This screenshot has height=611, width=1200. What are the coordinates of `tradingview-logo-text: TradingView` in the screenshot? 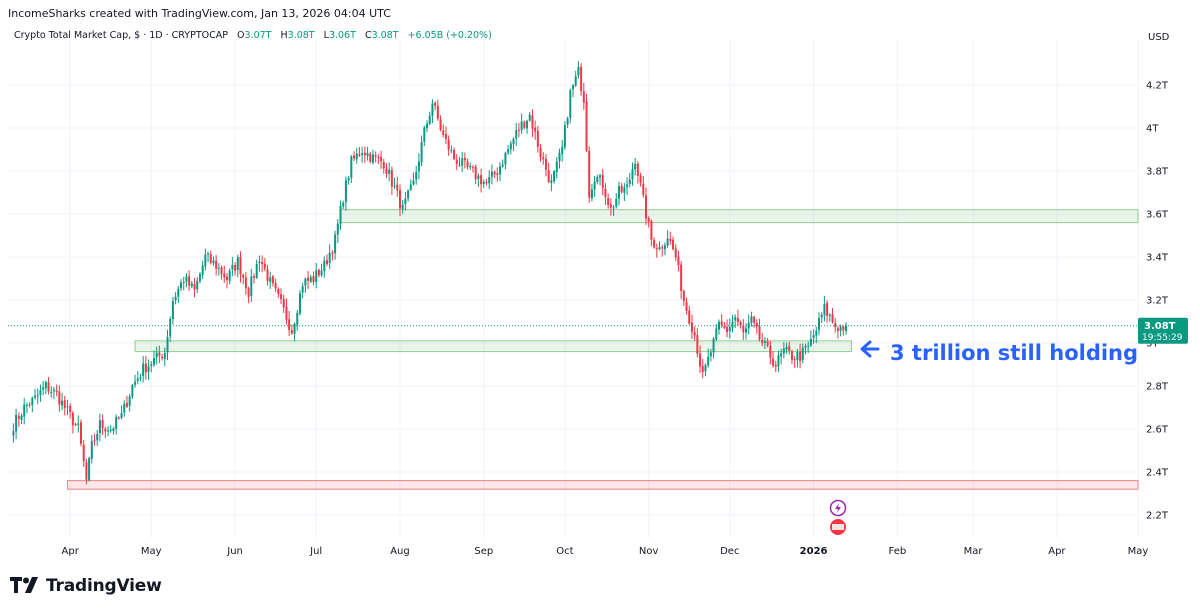 It's located at (104, 586).